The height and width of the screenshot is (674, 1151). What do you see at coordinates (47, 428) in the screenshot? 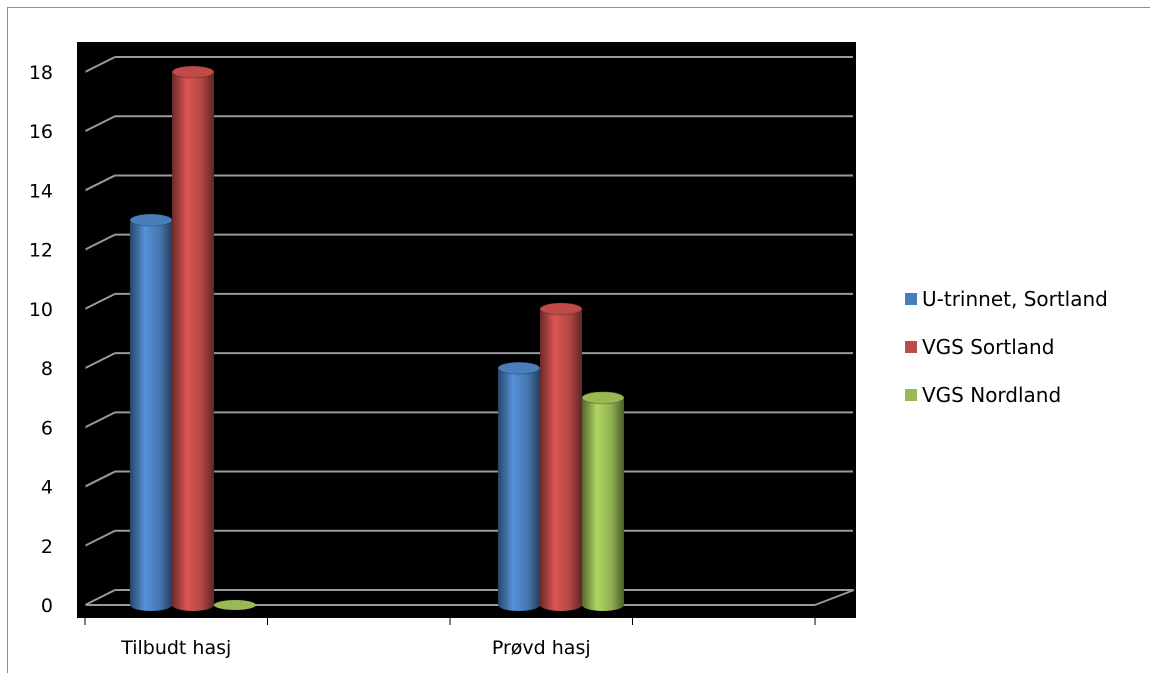
I see `y-tick-label: 6` at bounding box center [47, 428].